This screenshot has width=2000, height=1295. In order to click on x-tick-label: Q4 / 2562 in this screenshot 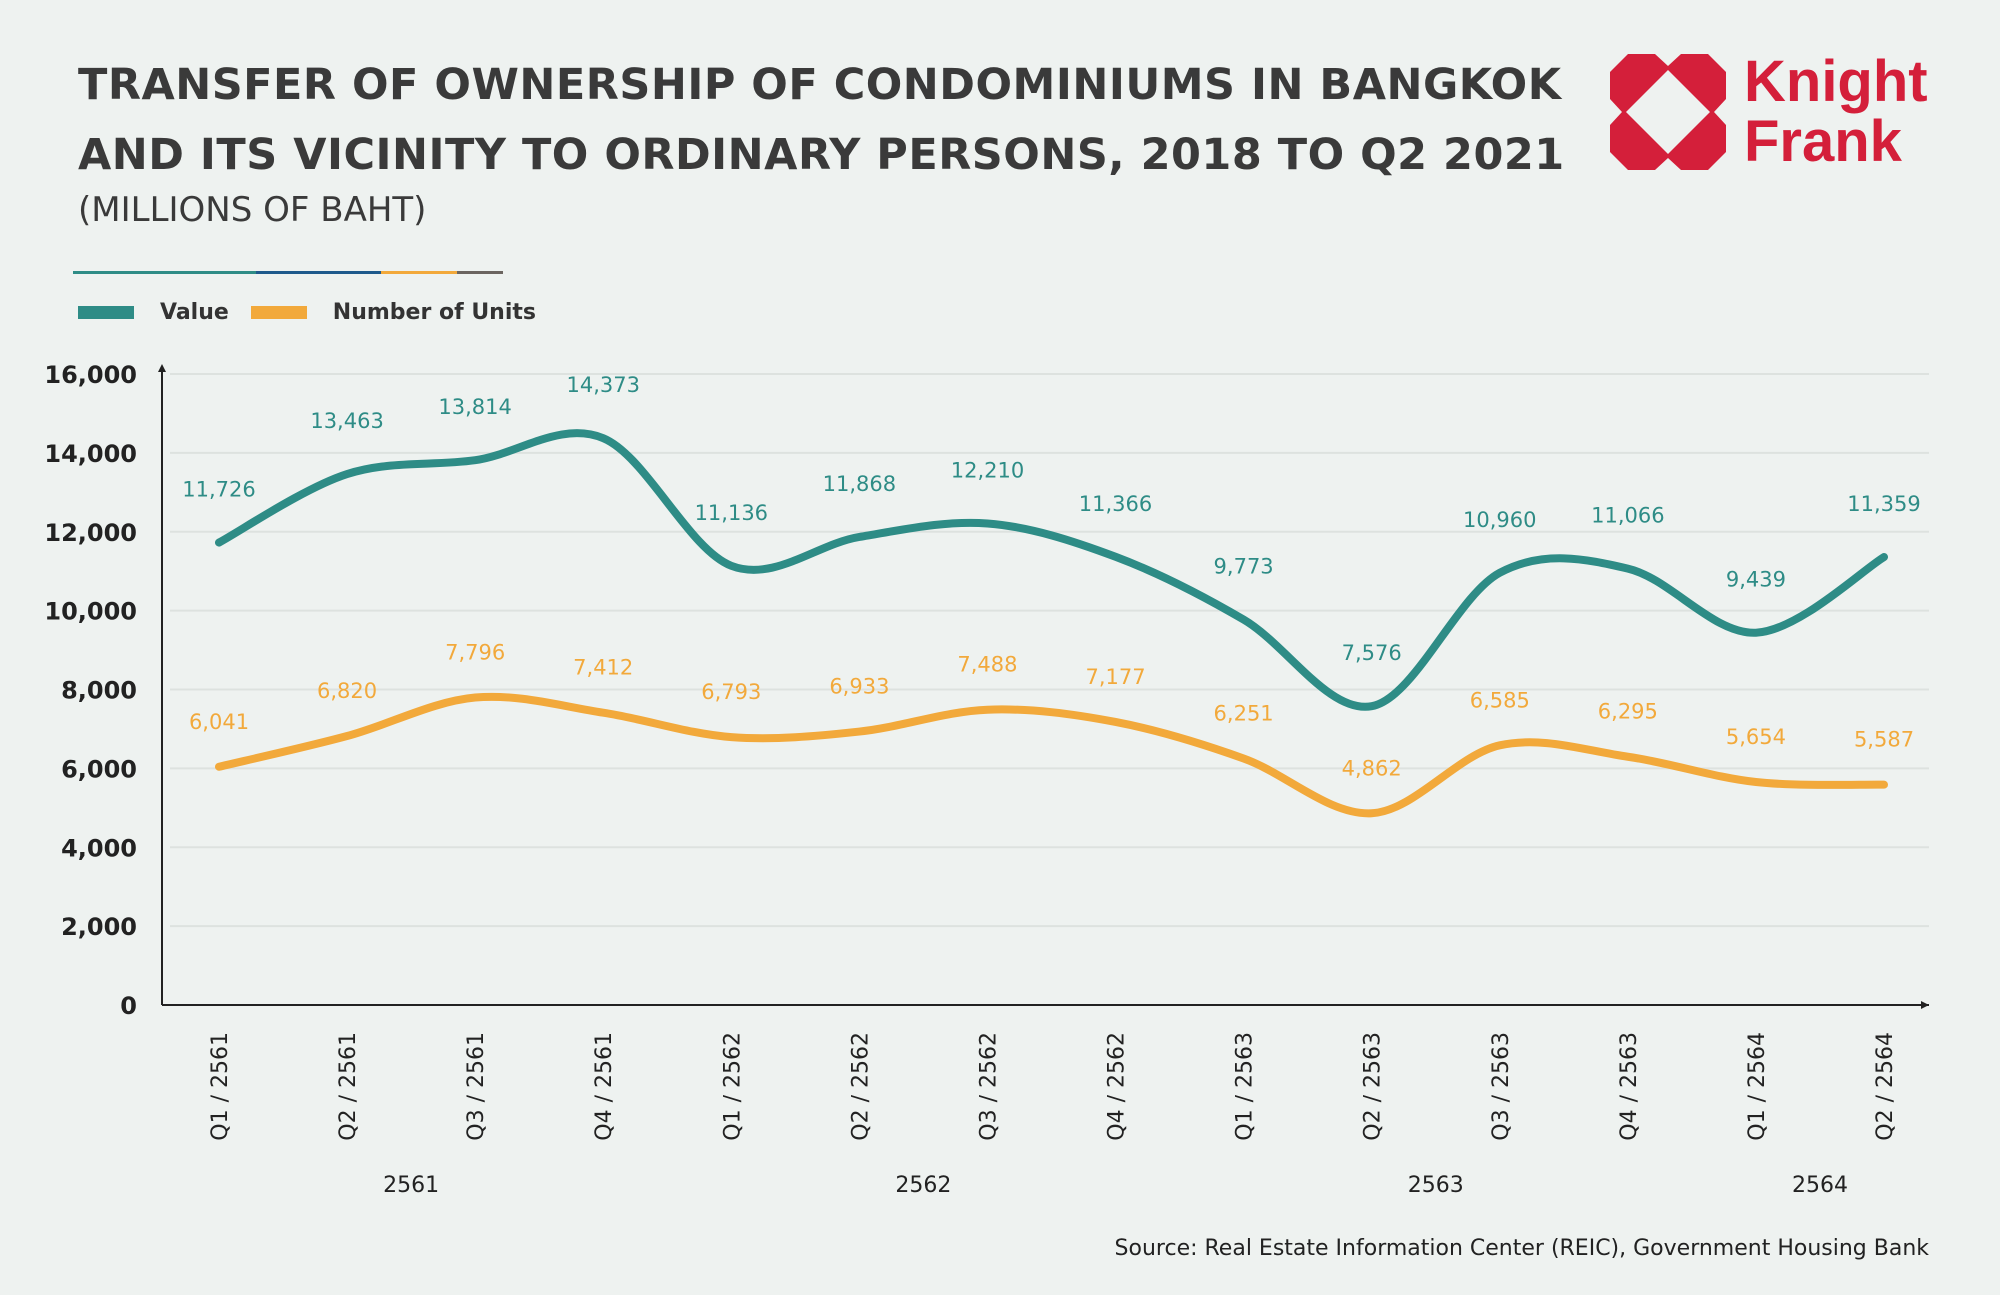, I will do `click(1117, 1086)`.